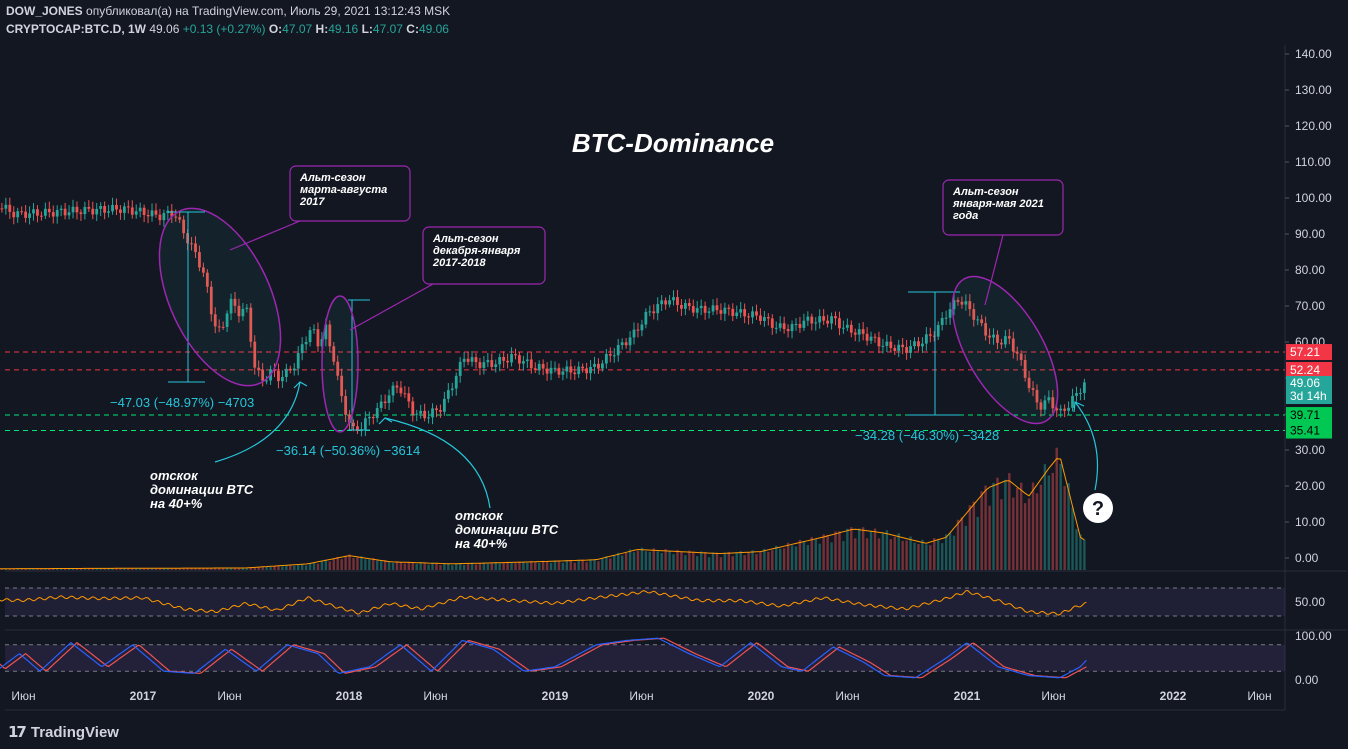 The width and height of the screenshot is (1348, 749). Describe the element at coordinates (300, 385) in the screenshot. I see `annotation-arrowhead` at that location.